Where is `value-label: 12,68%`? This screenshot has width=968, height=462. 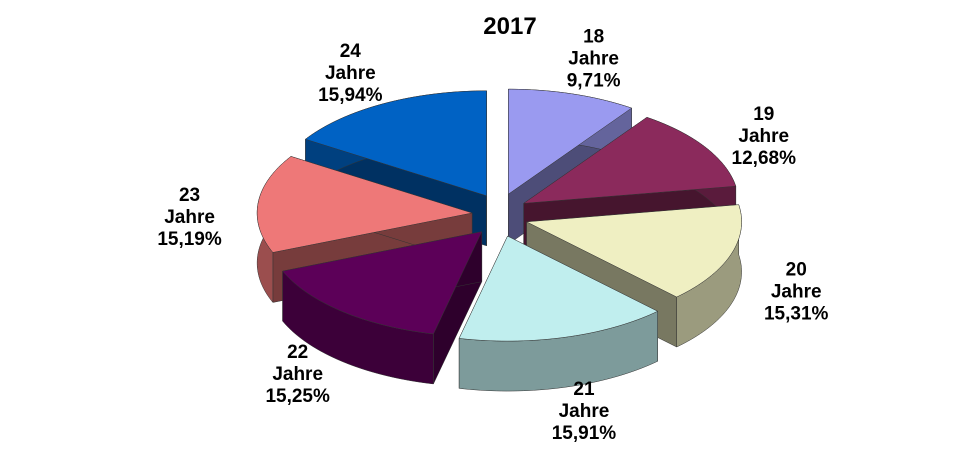
value-label: 12,68% is located at coordinates (764, 158).